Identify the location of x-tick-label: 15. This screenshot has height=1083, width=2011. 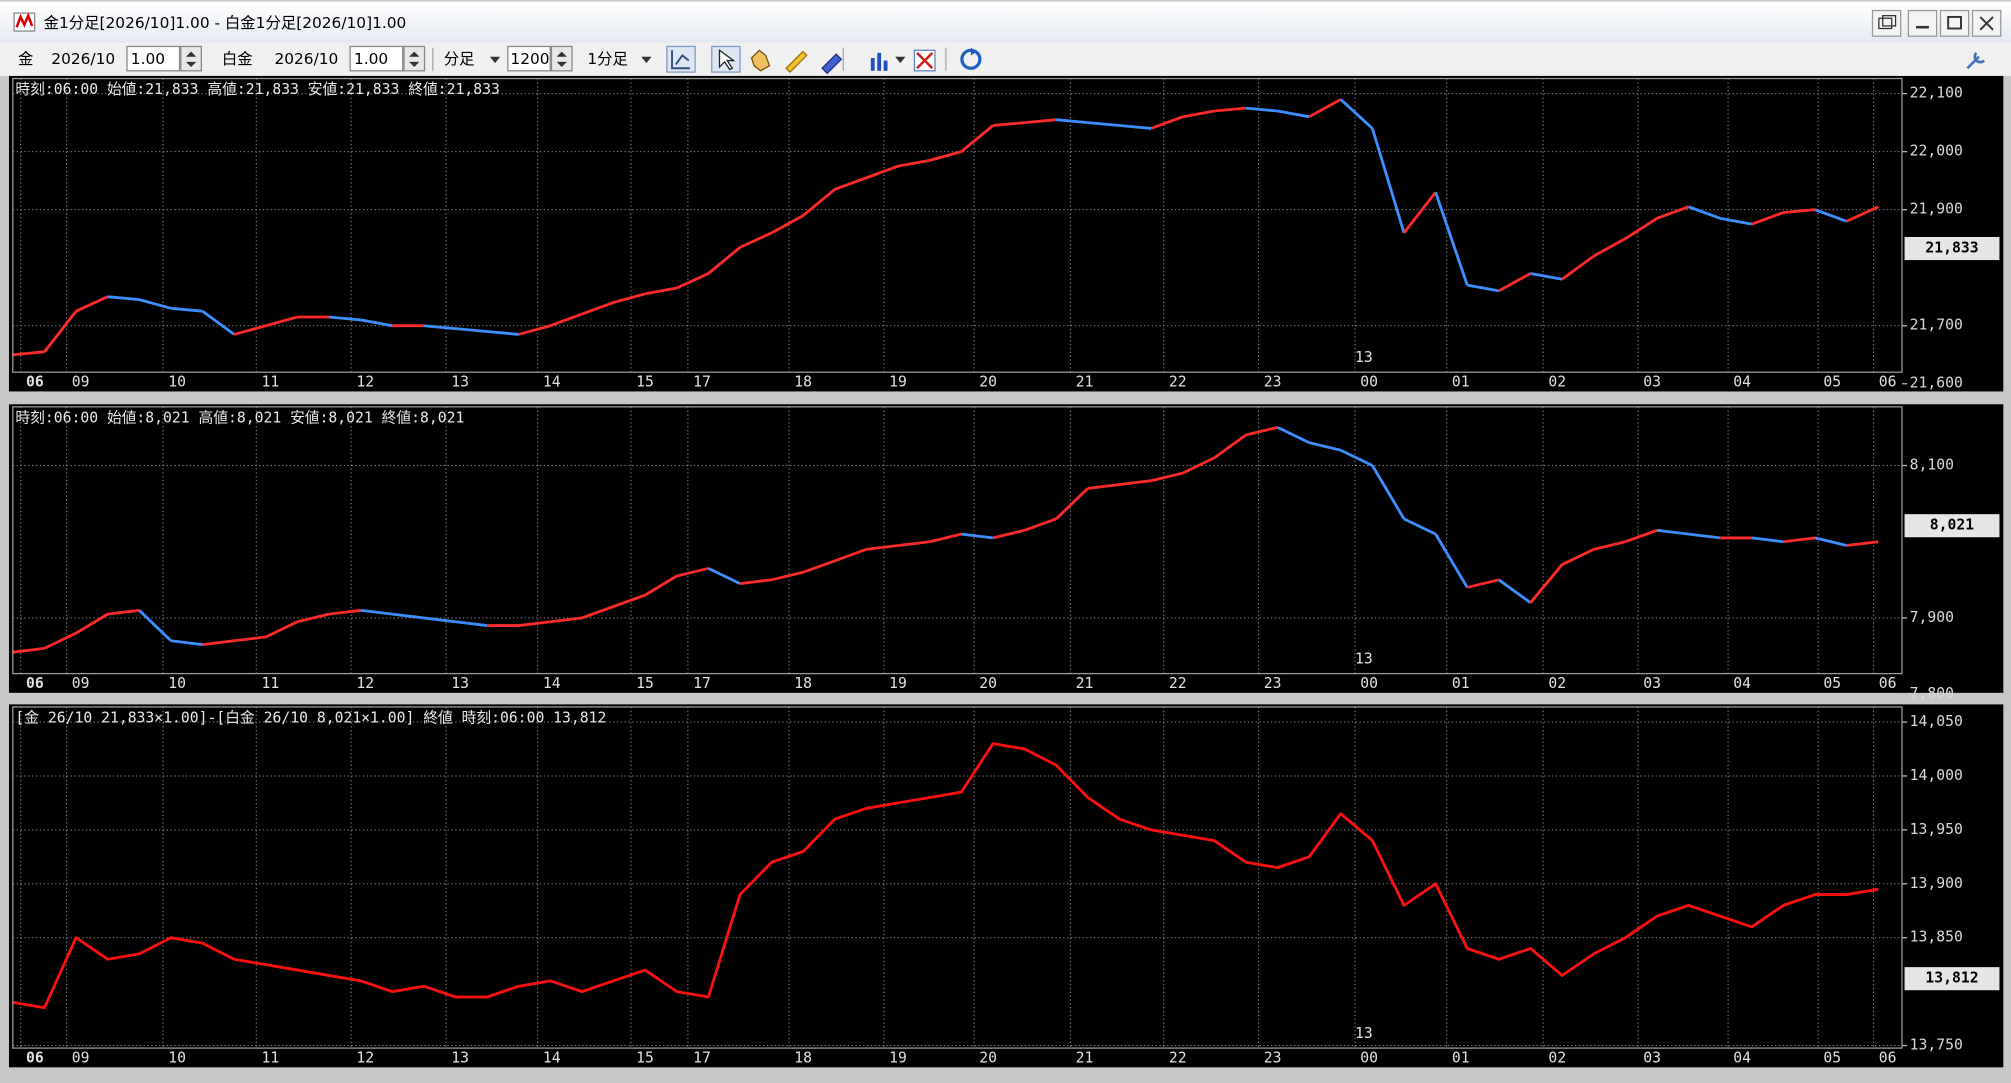
(645, 1057).